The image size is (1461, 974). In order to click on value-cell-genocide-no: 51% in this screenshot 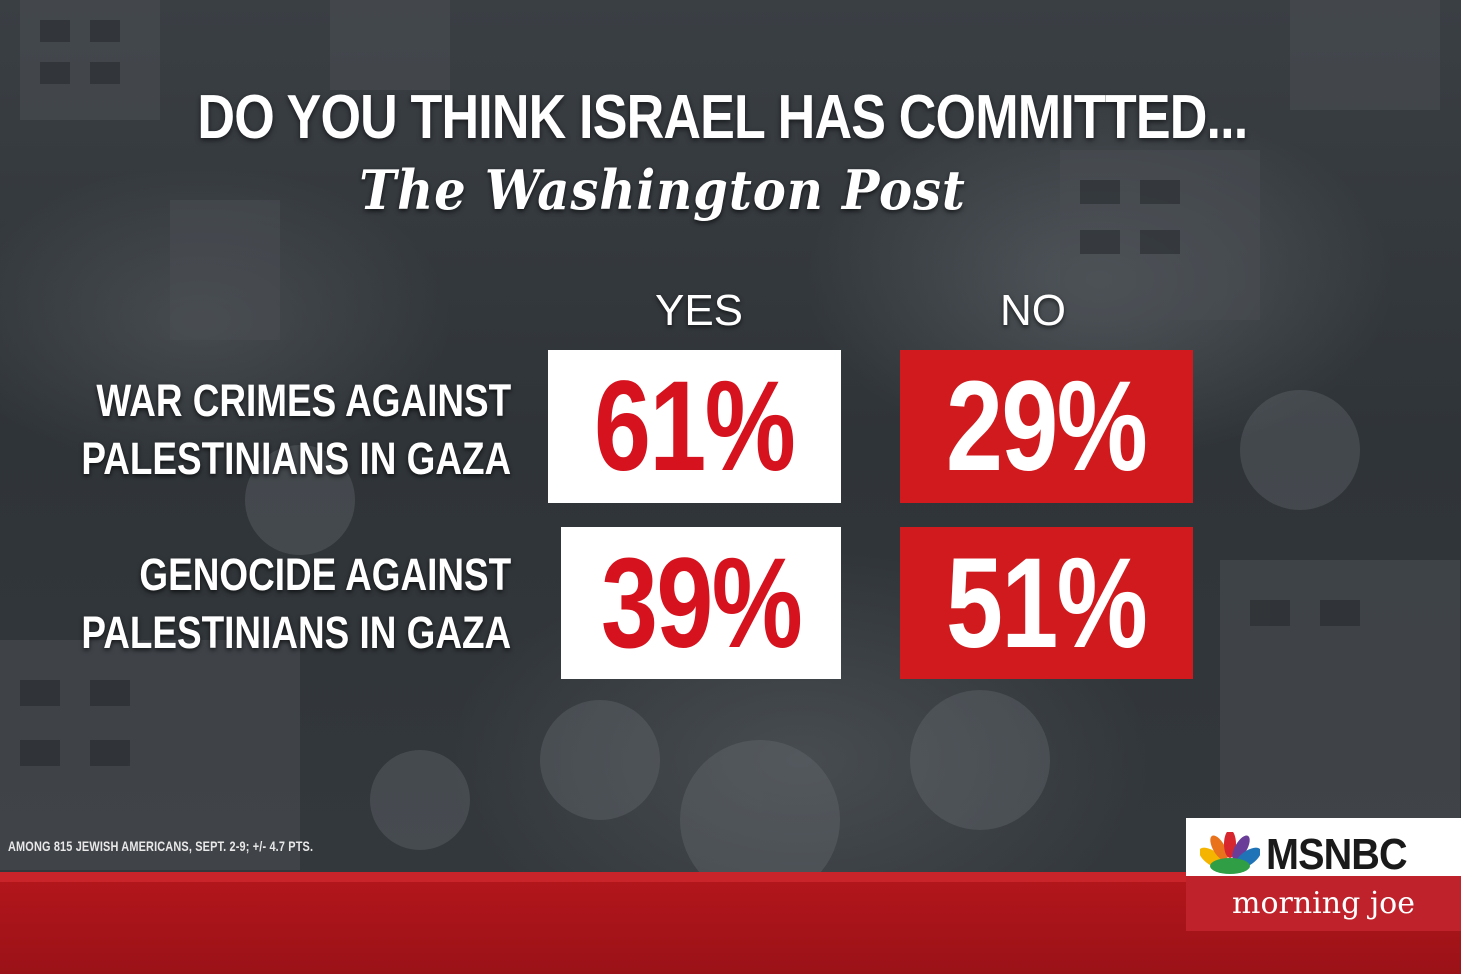, I will do `click(1046, 603)`.